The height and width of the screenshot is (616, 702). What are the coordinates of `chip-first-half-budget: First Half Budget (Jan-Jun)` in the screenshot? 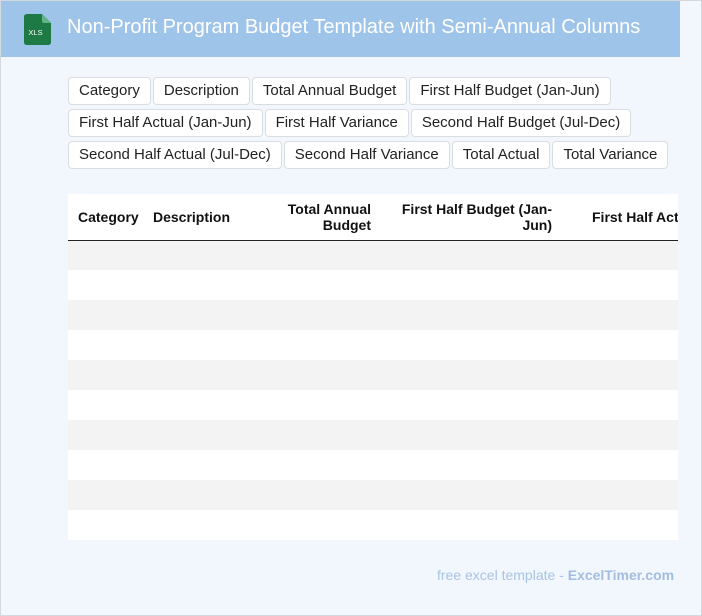 It's located at (510, 91).